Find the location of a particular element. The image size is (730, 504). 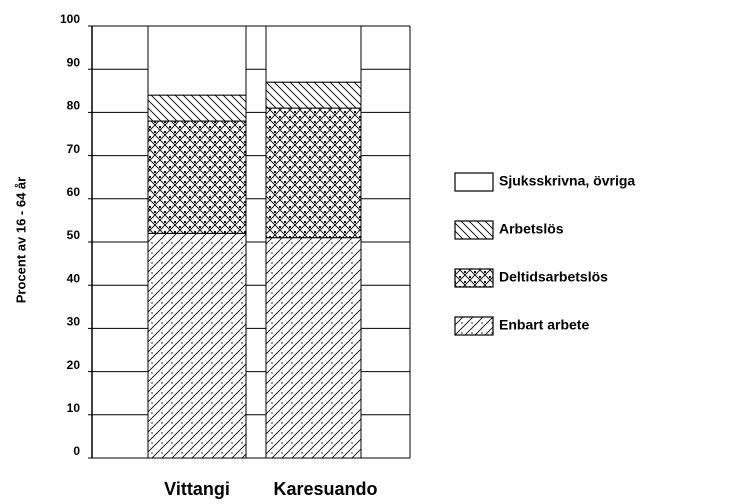

y-tick-label: 40 is located at coordinates (74, 278).